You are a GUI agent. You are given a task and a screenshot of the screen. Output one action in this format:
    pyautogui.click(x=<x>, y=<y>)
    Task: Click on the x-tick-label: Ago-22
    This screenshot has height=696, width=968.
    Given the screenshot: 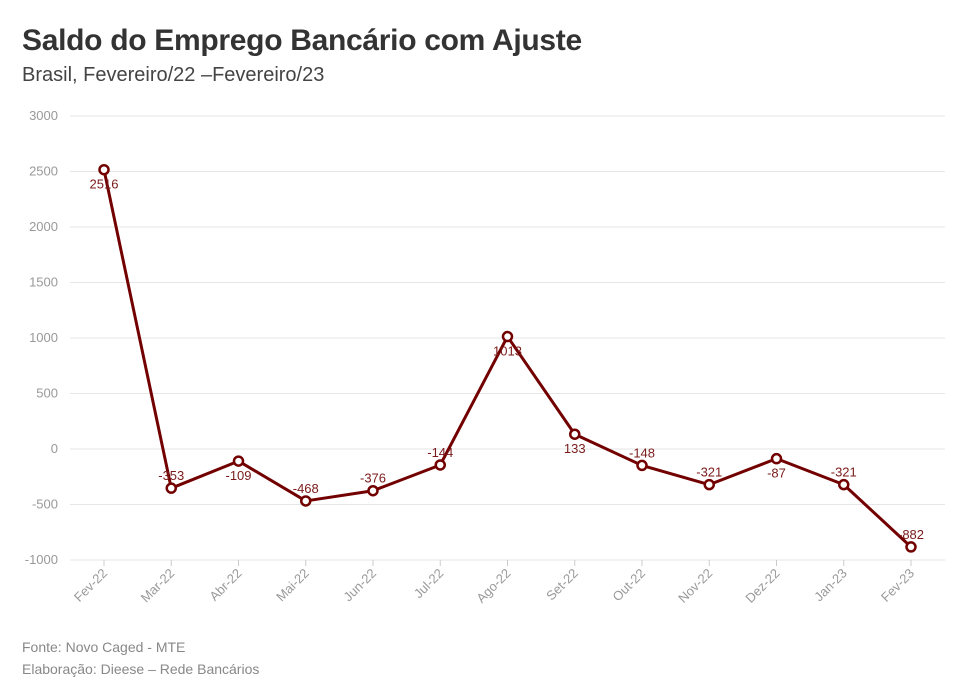 What is the action you would take?
    pyautogui.click(x=493, y=586)
    